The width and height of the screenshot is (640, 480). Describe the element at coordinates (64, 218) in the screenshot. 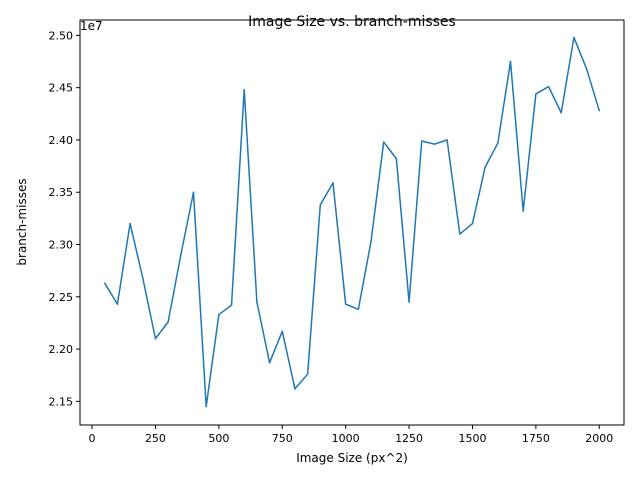

I see `y-axis-ticks: 2.15 2.20 2.25 2.30 2.35 2.40 2.45 2.50` at that location.